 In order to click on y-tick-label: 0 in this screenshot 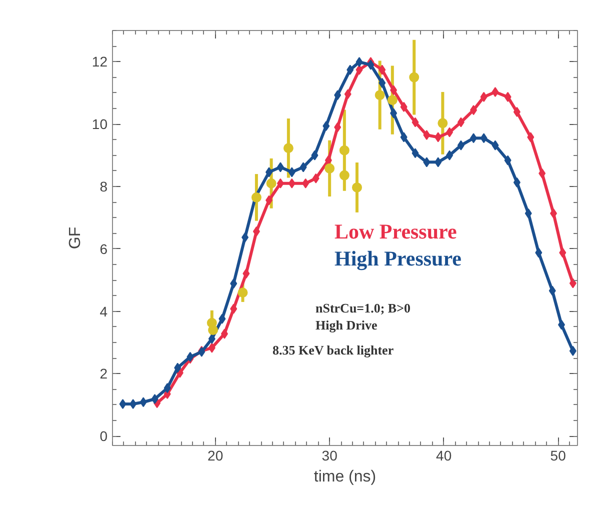, I will do `click(104, 436)`.